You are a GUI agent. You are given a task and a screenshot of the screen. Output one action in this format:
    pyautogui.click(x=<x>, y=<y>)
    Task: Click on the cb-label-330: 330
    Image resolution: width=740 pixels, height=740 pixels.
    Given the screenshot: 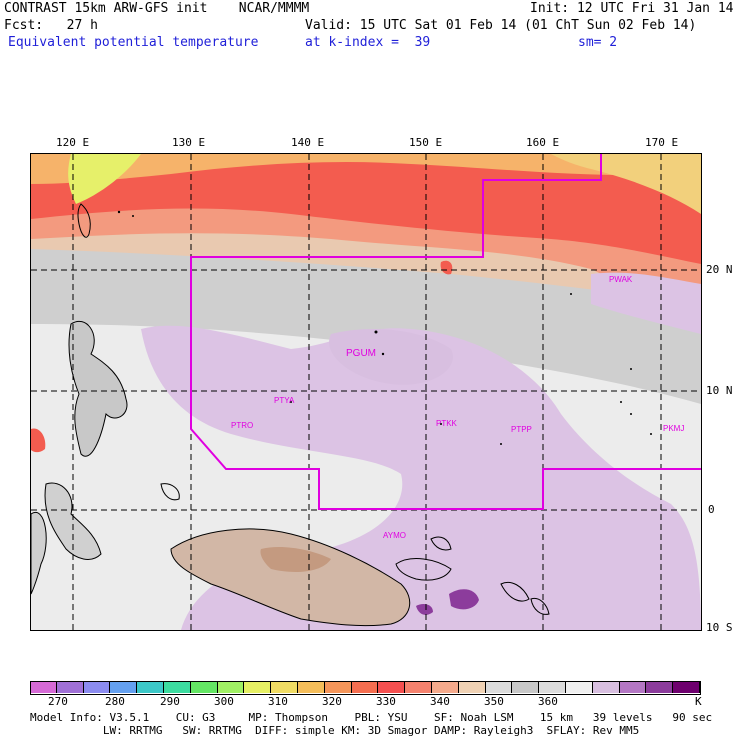 What is the action you would take?
    pyautogui.click(x=386, y=701)
    